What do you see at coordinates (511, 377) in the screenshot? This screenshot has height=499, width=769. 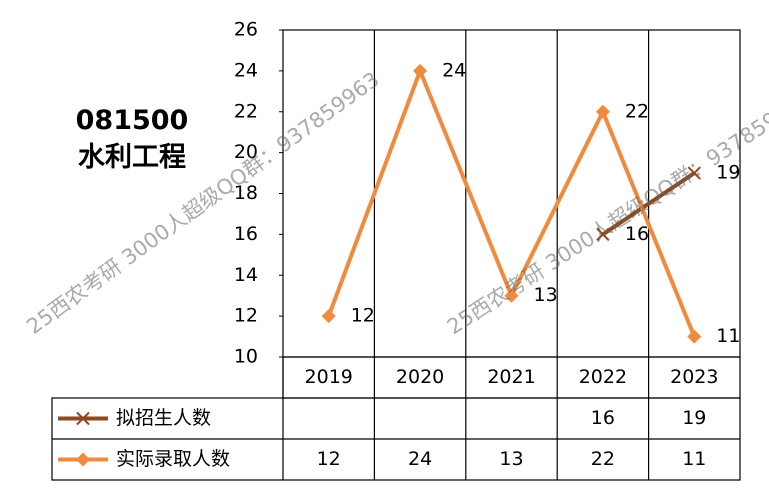 I see `x-tick-label: 2021` at bounding box center [511, 377].